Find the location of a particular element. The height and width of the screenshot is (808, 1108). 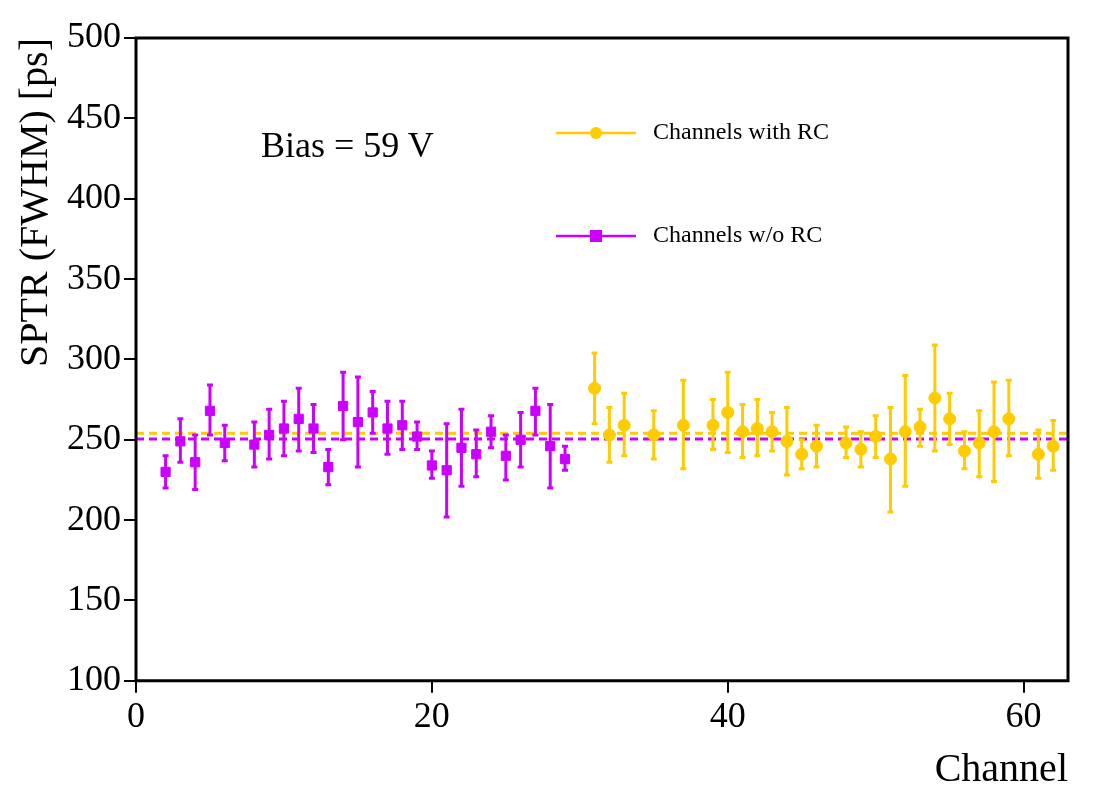

y-tick-label: 400 is located at coordinates (94, 196).